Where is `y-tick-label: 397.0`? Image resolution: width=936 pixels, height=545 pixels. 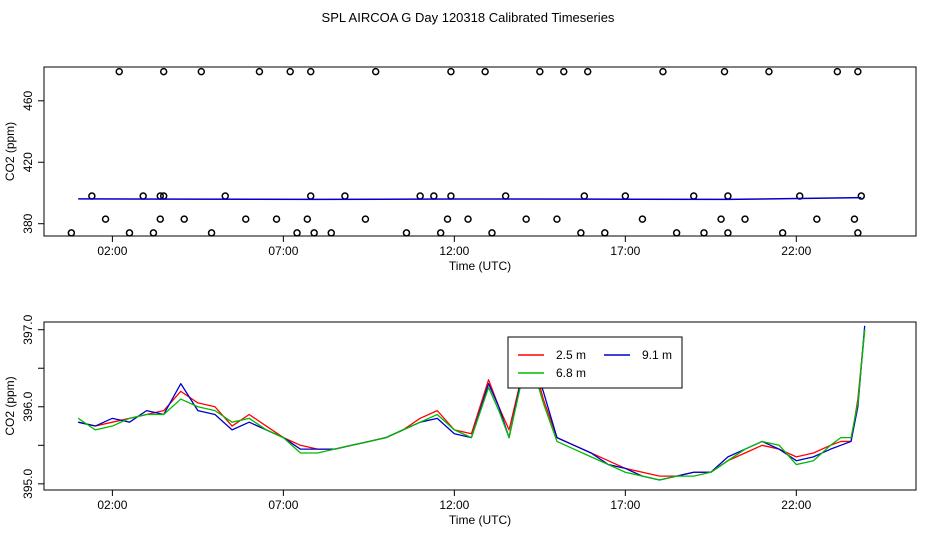 y-tick-label: 397.0 is located at coordinates (28, 329).